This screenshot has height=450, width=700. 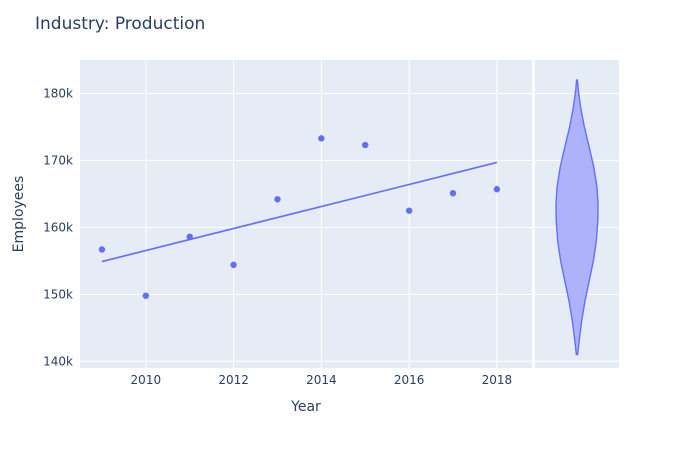 I want to click on y-tick-label: 160k, so click(x=58, y=227).